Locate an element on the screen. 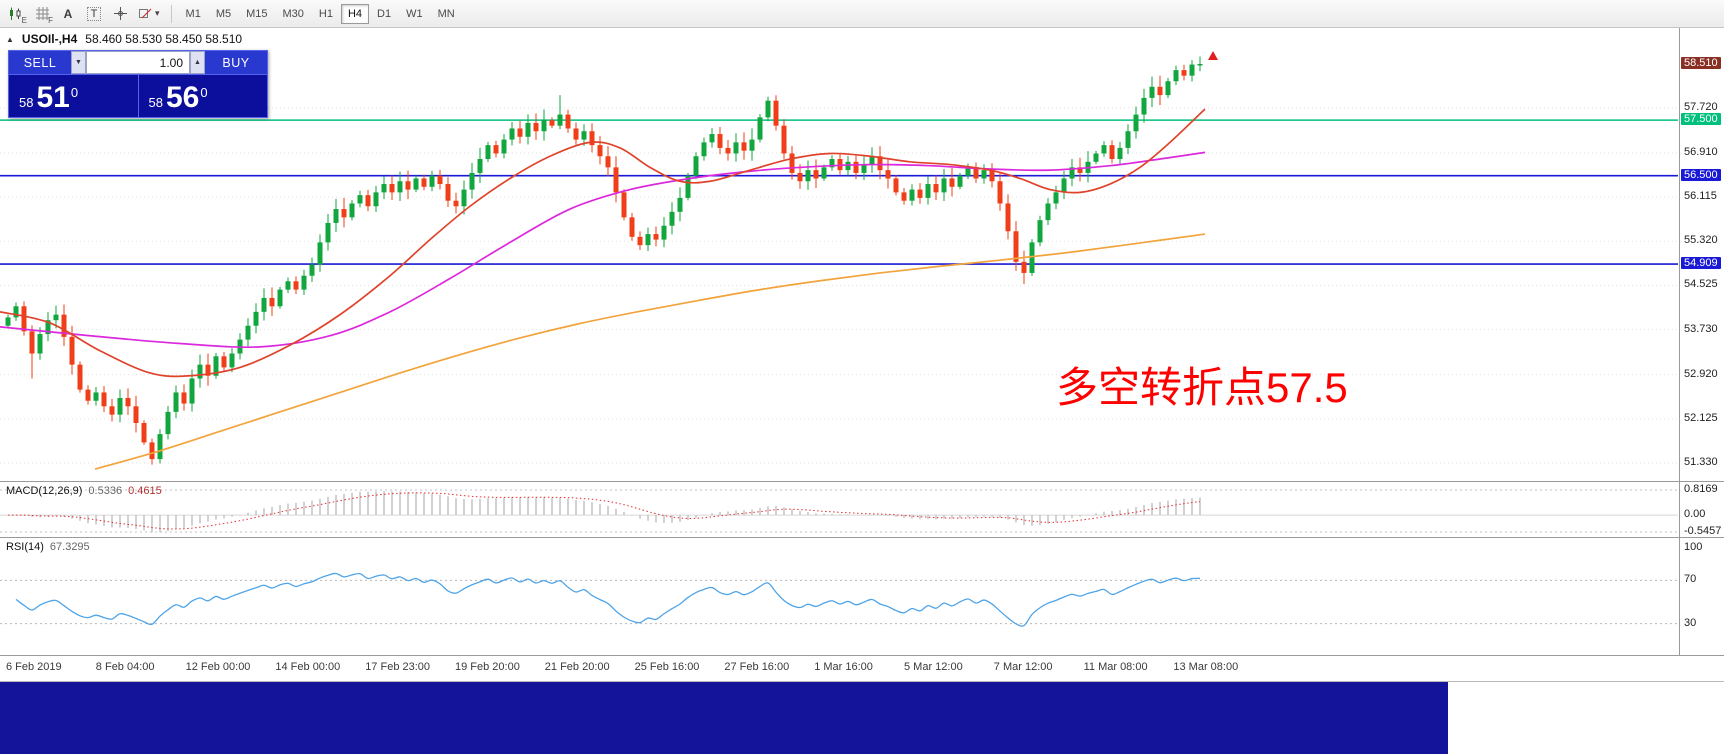 Image resolution: width=1724 pixels, height=754 pixels. tf-button-d1: D1 is located at coordinates (384, 14).